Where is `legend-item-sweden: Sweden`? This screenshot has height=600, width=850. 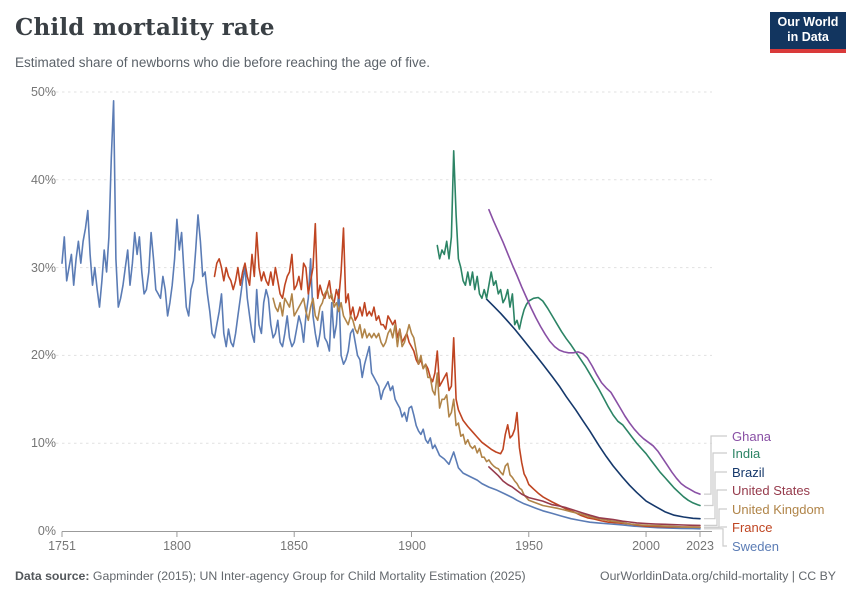
legend-item-sweden: Sweden is located at coordinates (755, 546).